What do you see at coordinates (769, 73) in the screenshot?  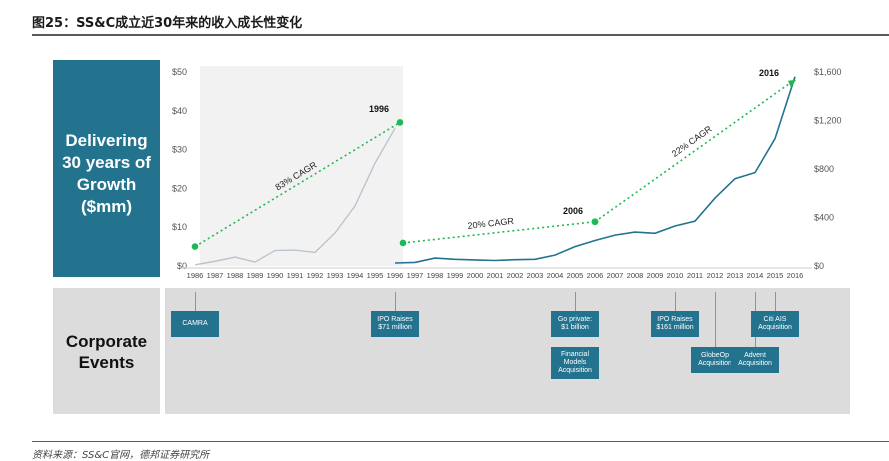 I see `year-marker: 2016` at bounding box center [769, 73].